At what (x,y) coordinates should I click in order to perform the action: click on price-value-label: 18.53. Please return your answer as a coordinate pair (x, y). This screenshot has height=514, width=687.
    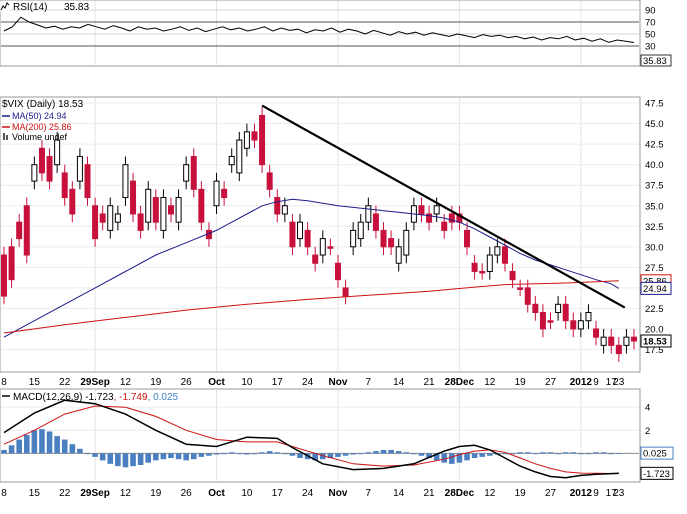
    Looking at the image, I should click on (655, 342).